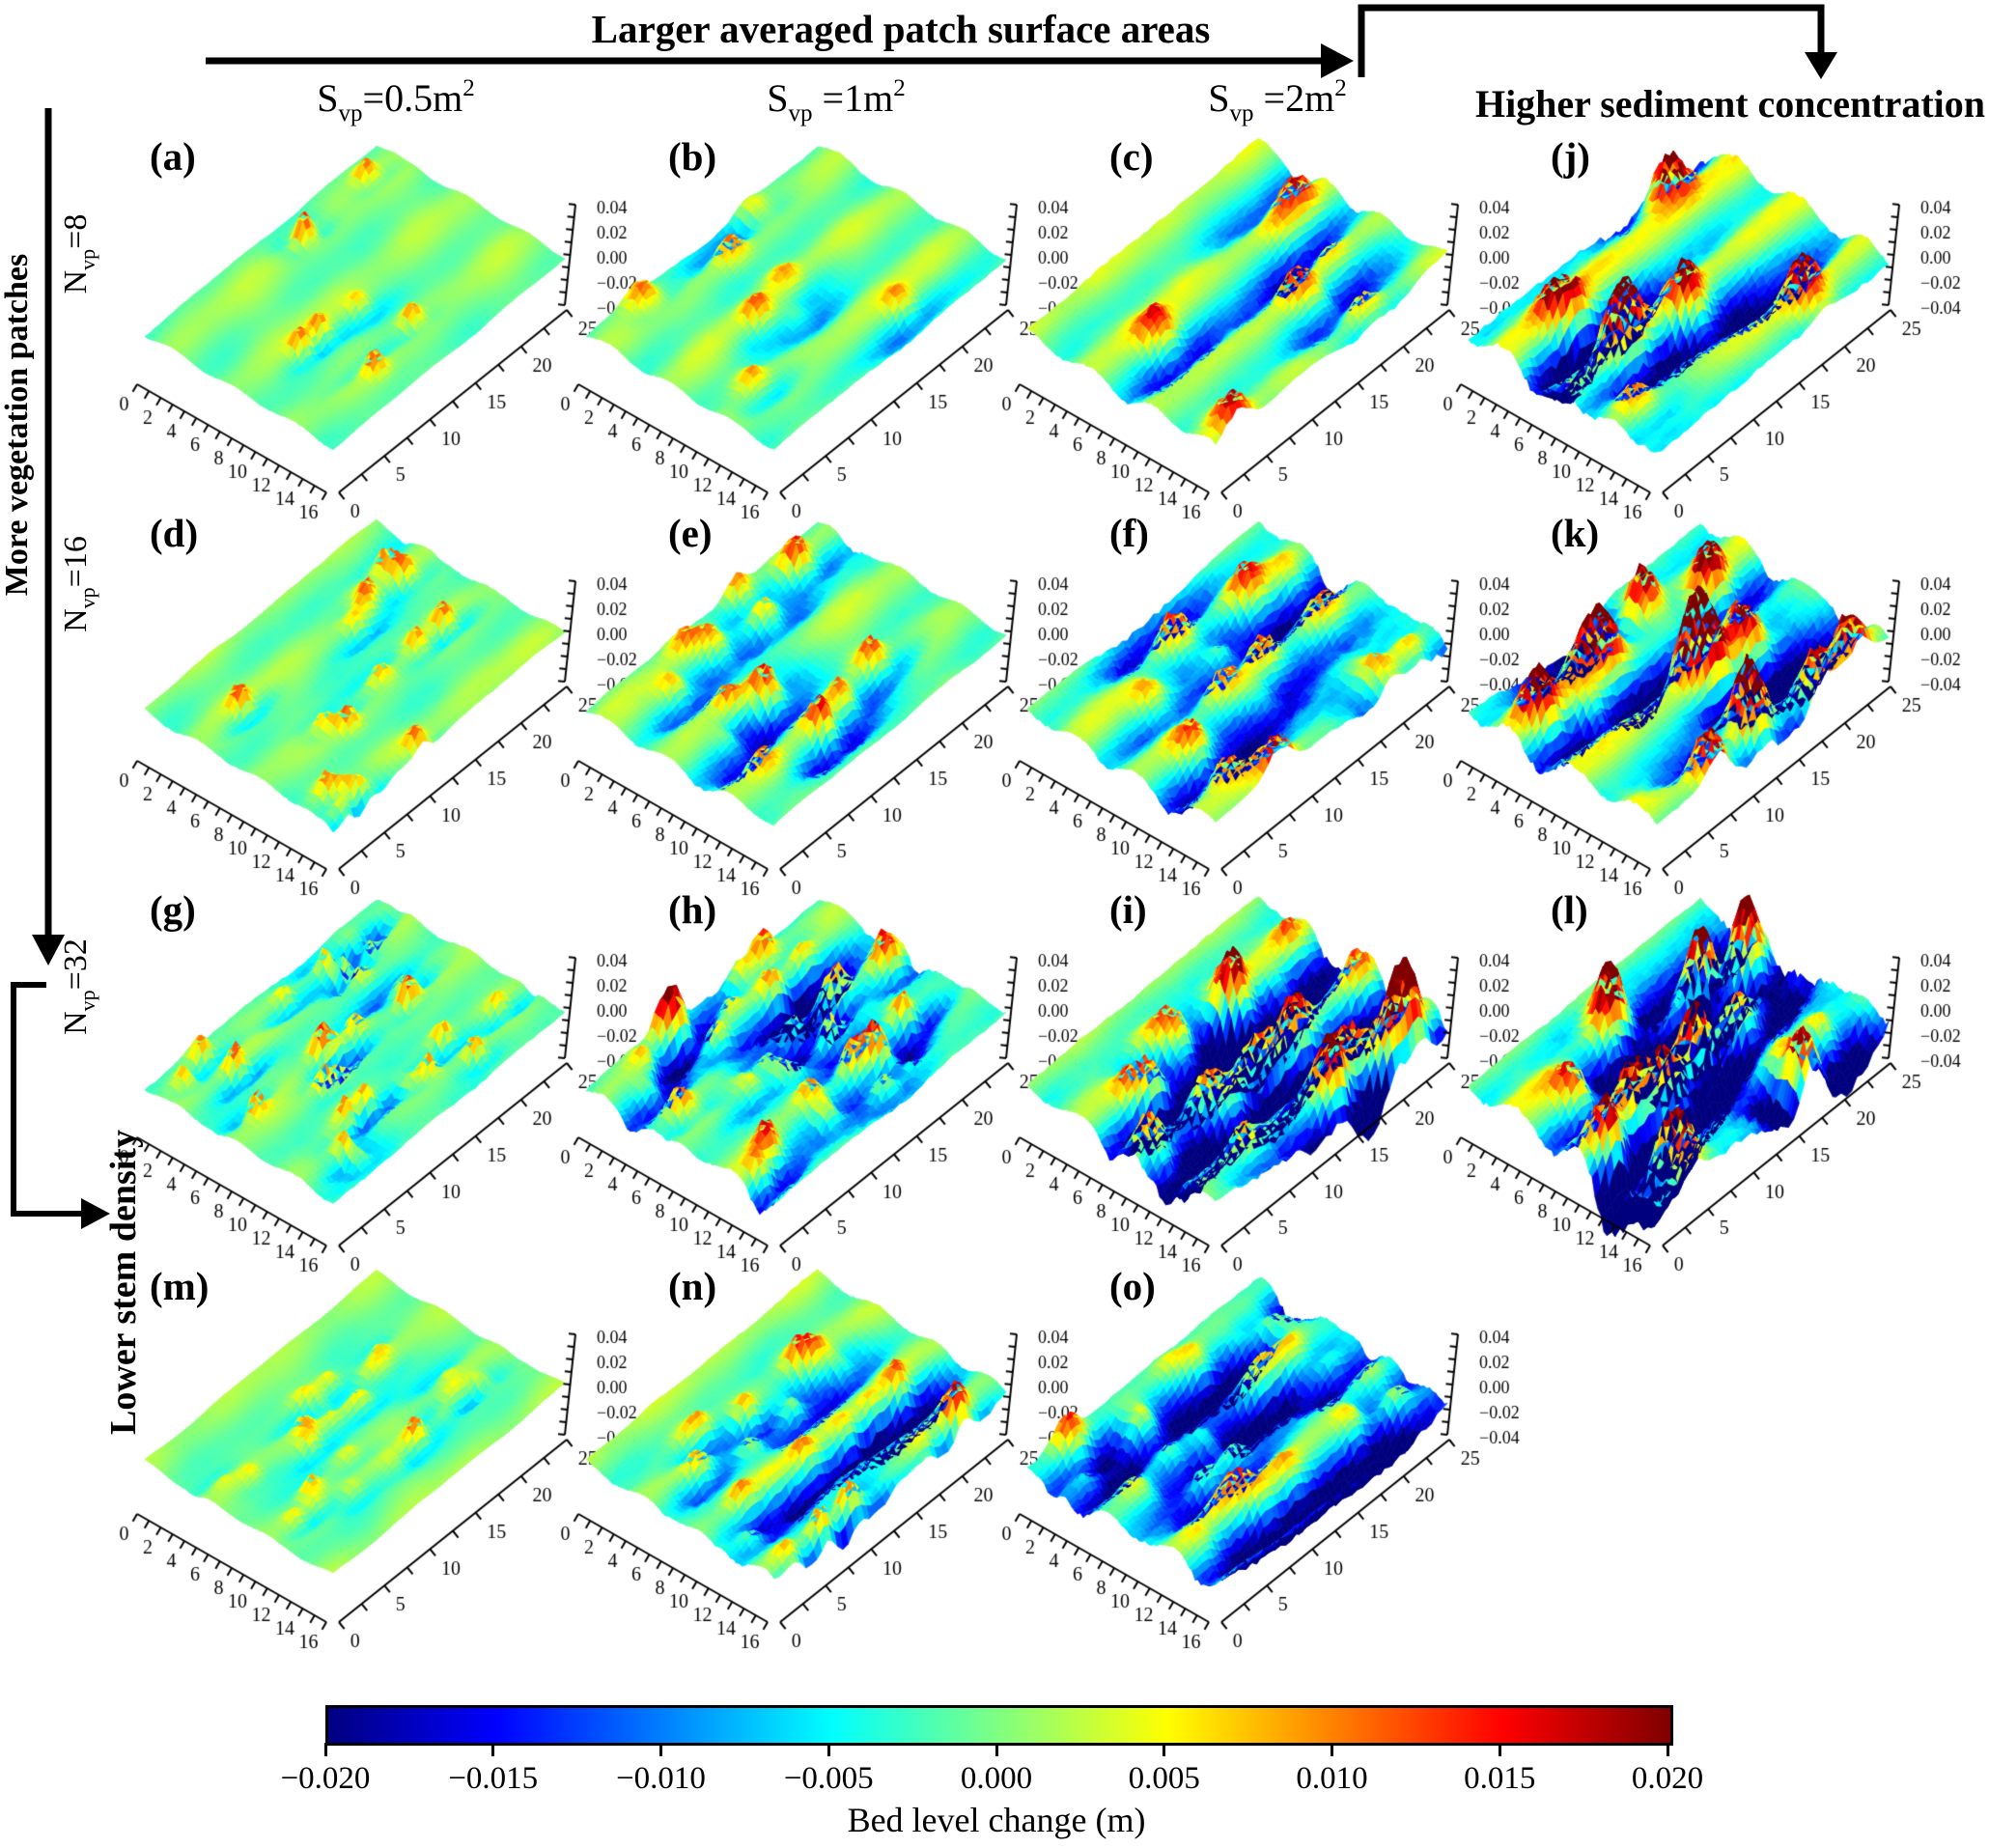  Describe the element at coordinates (829, 1779) in the screenshot. I see `colorbar-tick-label: −0.005` at that location.